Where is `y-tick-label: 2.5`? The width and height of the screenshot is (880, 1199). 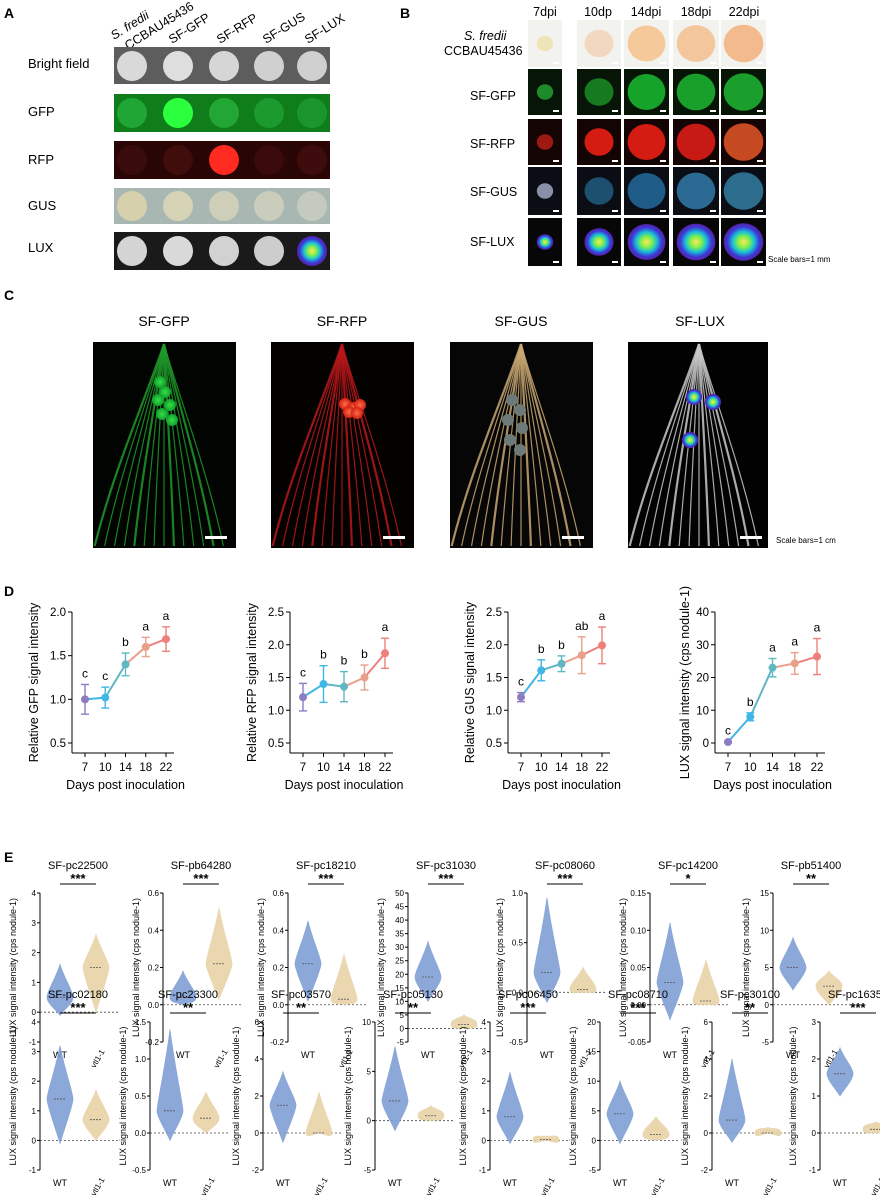 y-tick-label: 2.5 is located at coordinates (494, 613).